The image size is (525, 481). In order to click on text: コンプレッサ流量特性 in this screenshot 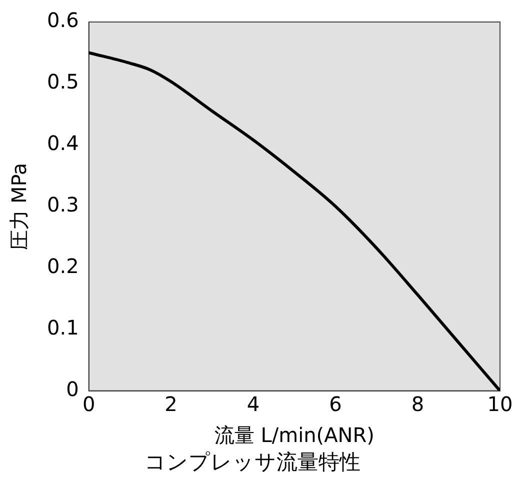, I will do `click(252, 462)`.